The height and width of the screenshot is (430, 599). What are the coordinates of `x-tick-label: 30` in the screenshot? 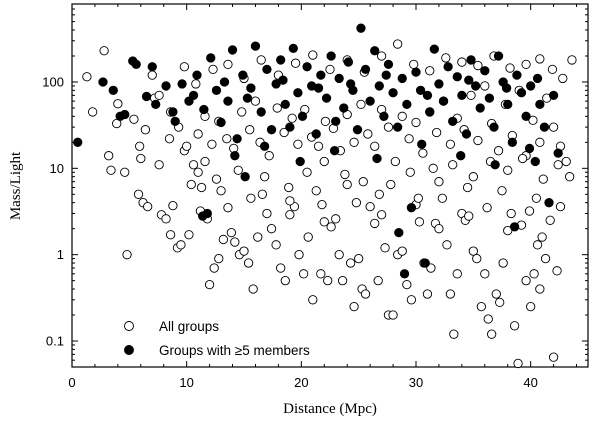 It's located at (416, 382).